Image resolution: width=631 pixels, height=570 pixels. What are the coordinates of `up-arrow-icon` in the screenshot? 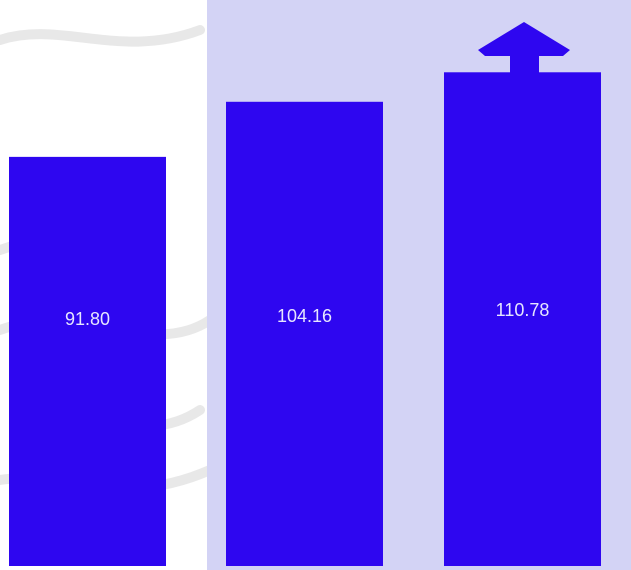 It's located at (524, 59).